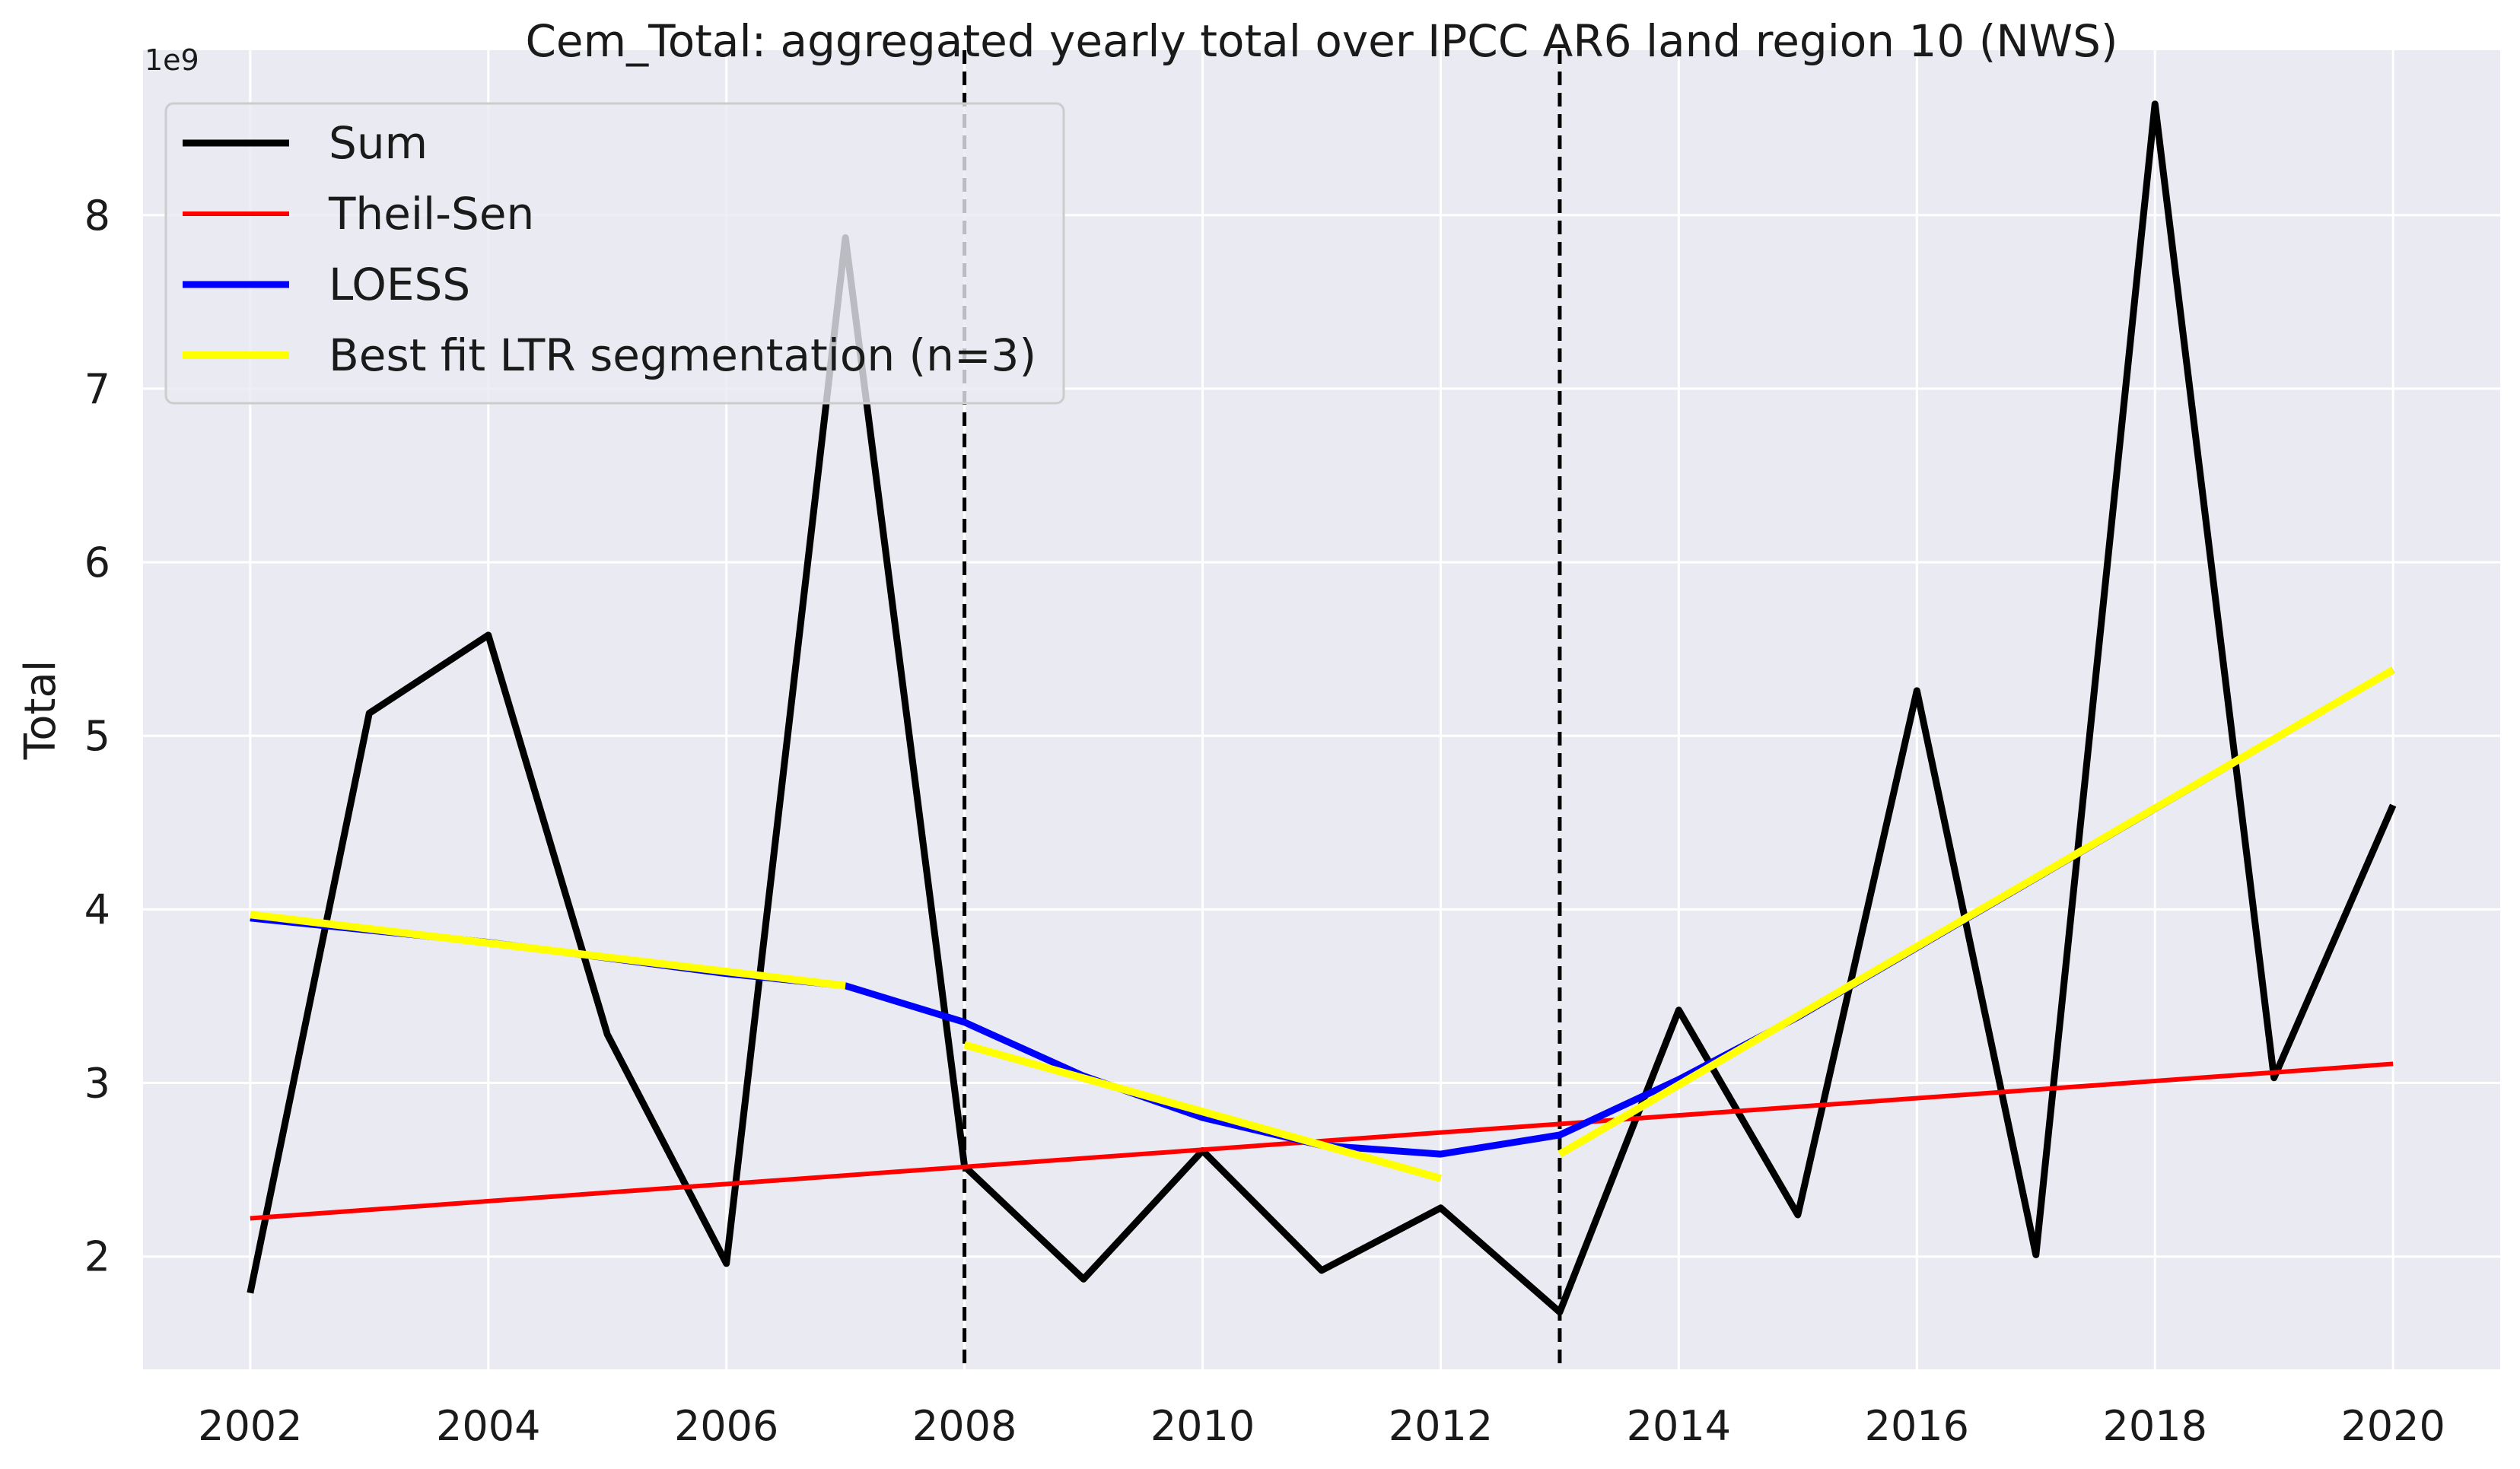 Image resolution: width=2520 pixels, height=1469 pixels. I want to click on x-tick-label: 2004, so click(488, 1426).